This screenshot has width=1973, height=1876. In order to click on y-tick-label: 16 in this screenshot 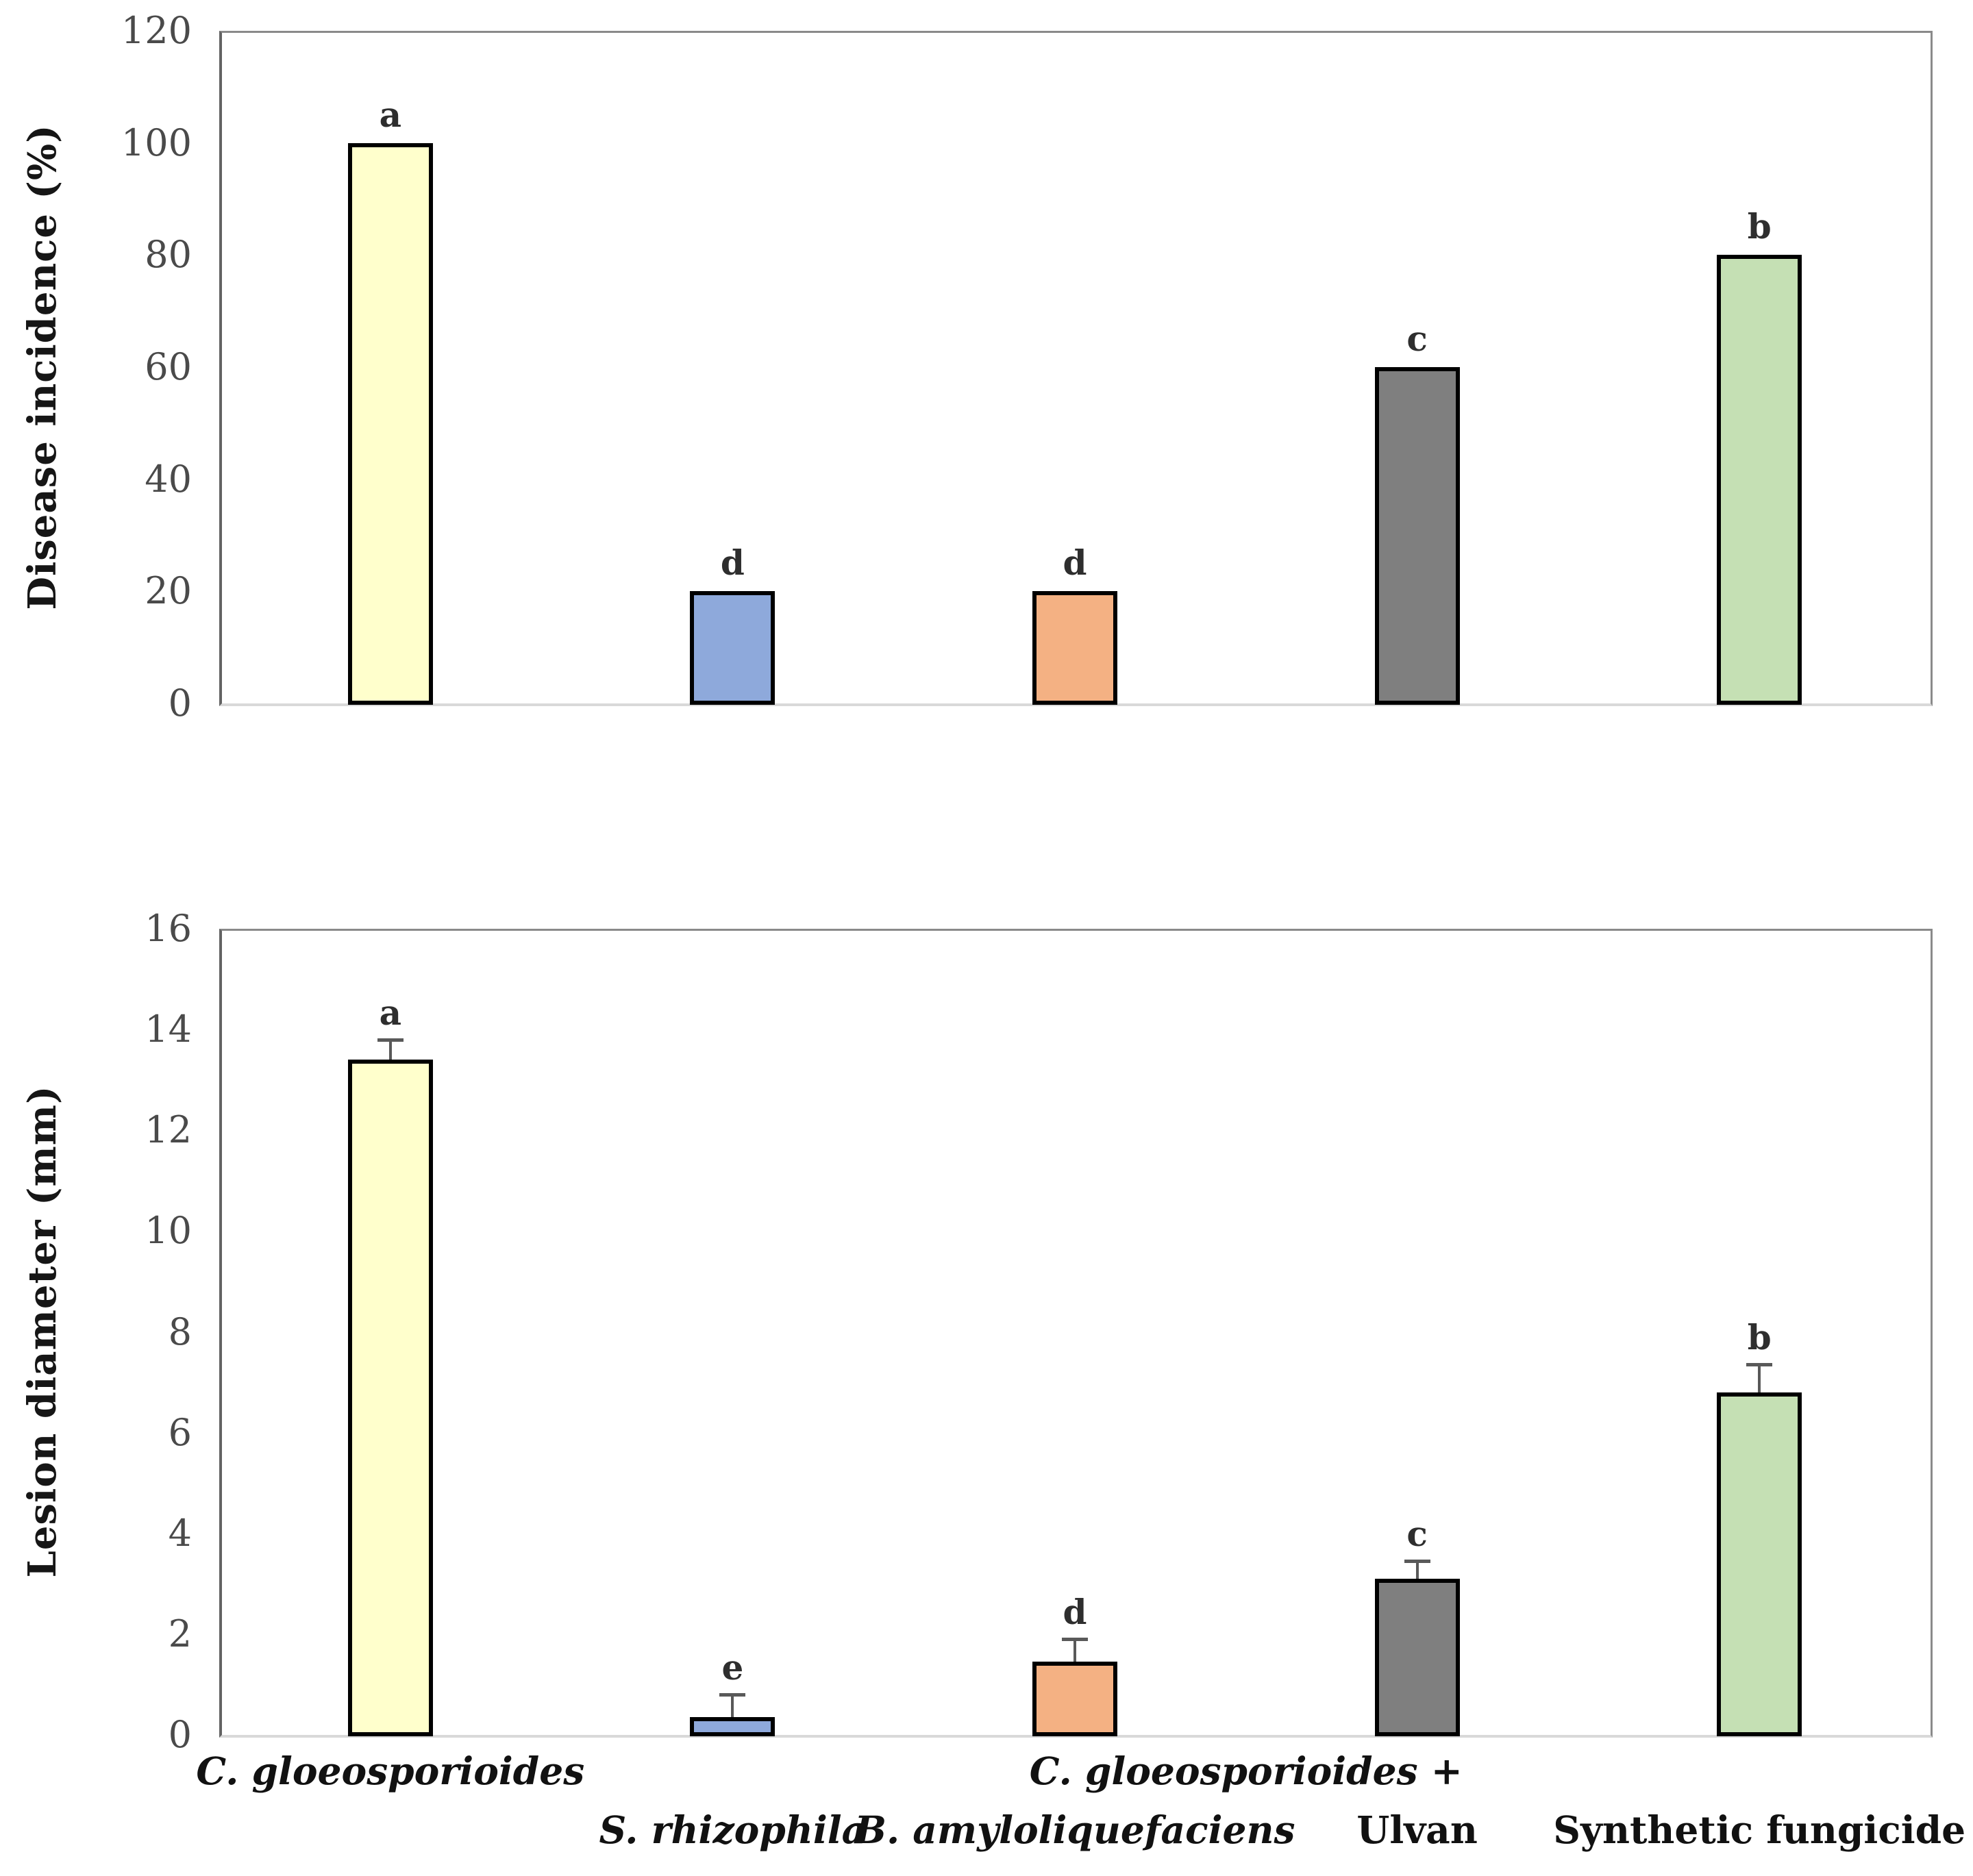, I will do `click(168, 928)`.